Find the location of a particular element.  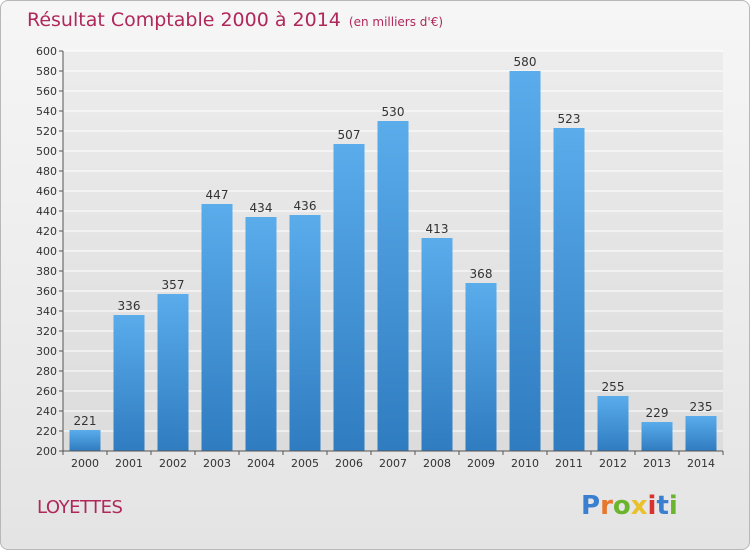

x-tick-label: 2009 is located at coordinates (481, 463).